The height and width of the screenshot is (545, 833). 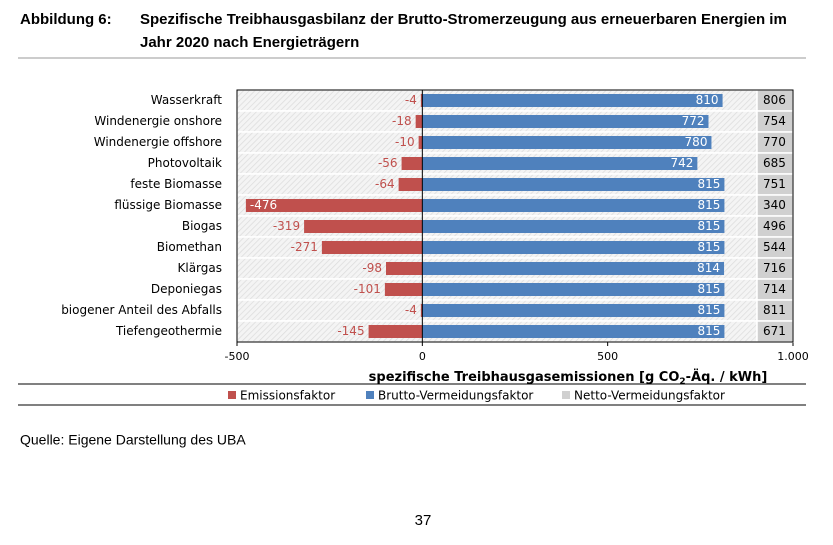 What do you see at coordinates (202, 226) in the screenshot?
I see `y-tick-label: Biogas` at bounding box center [202, 226].